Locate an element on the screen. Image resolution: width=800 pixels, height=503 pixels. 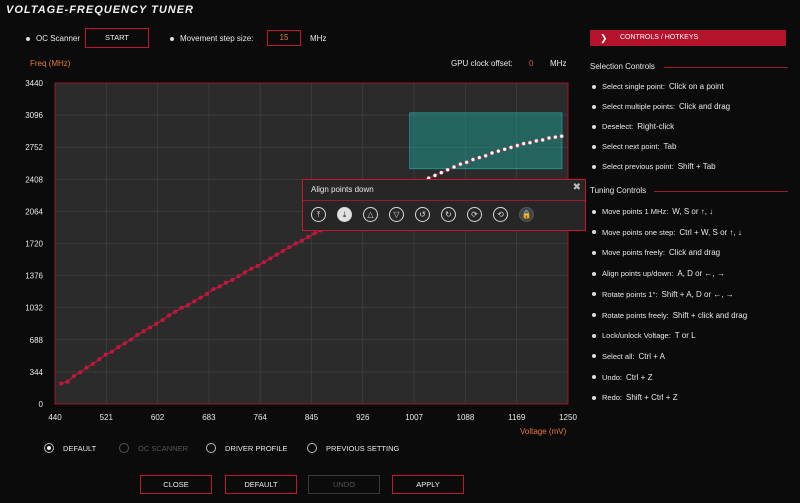
undo-button: UNDO is located at coordinates (344, 484).